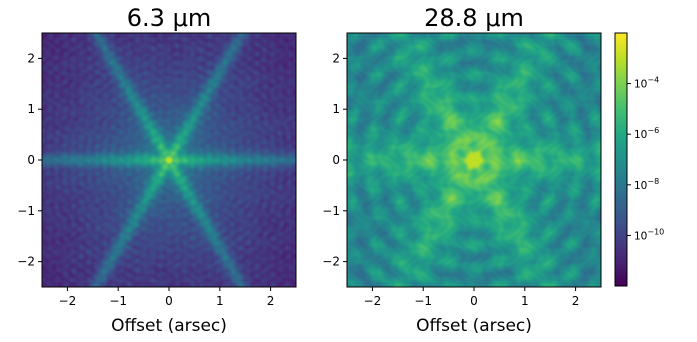 This screenshot has height=342, width=697. Describe the element at coordinates (169, 18) in the screenshot. I see `panel-title: 6.3 μm` at that location.